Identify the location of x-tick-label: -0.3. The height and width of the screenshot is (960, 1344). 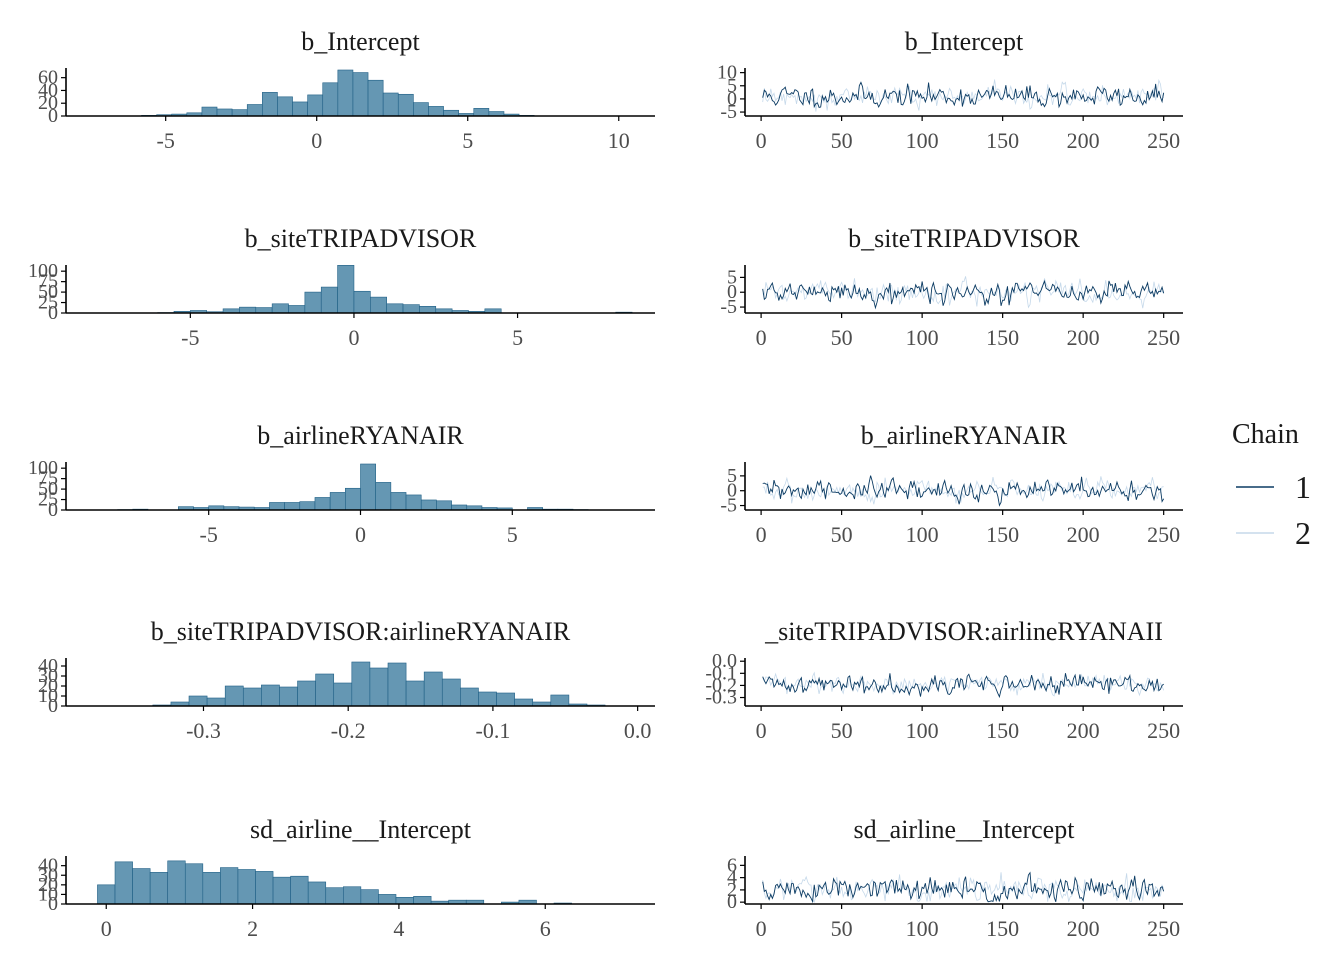
(203, 730).